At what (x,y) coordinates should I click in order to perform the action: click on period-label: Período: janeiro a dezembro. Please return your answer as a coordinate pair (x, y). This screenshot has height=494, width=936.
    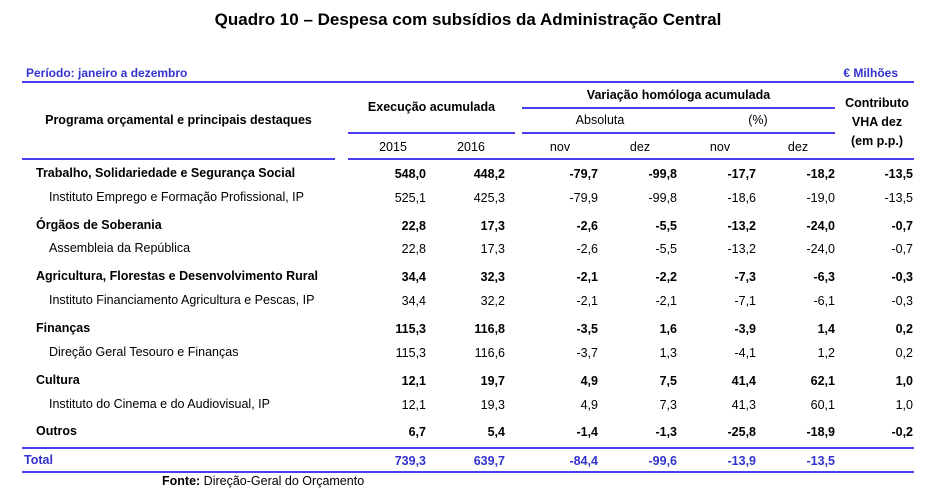
    Looking at the image, I should click on (107, 73).